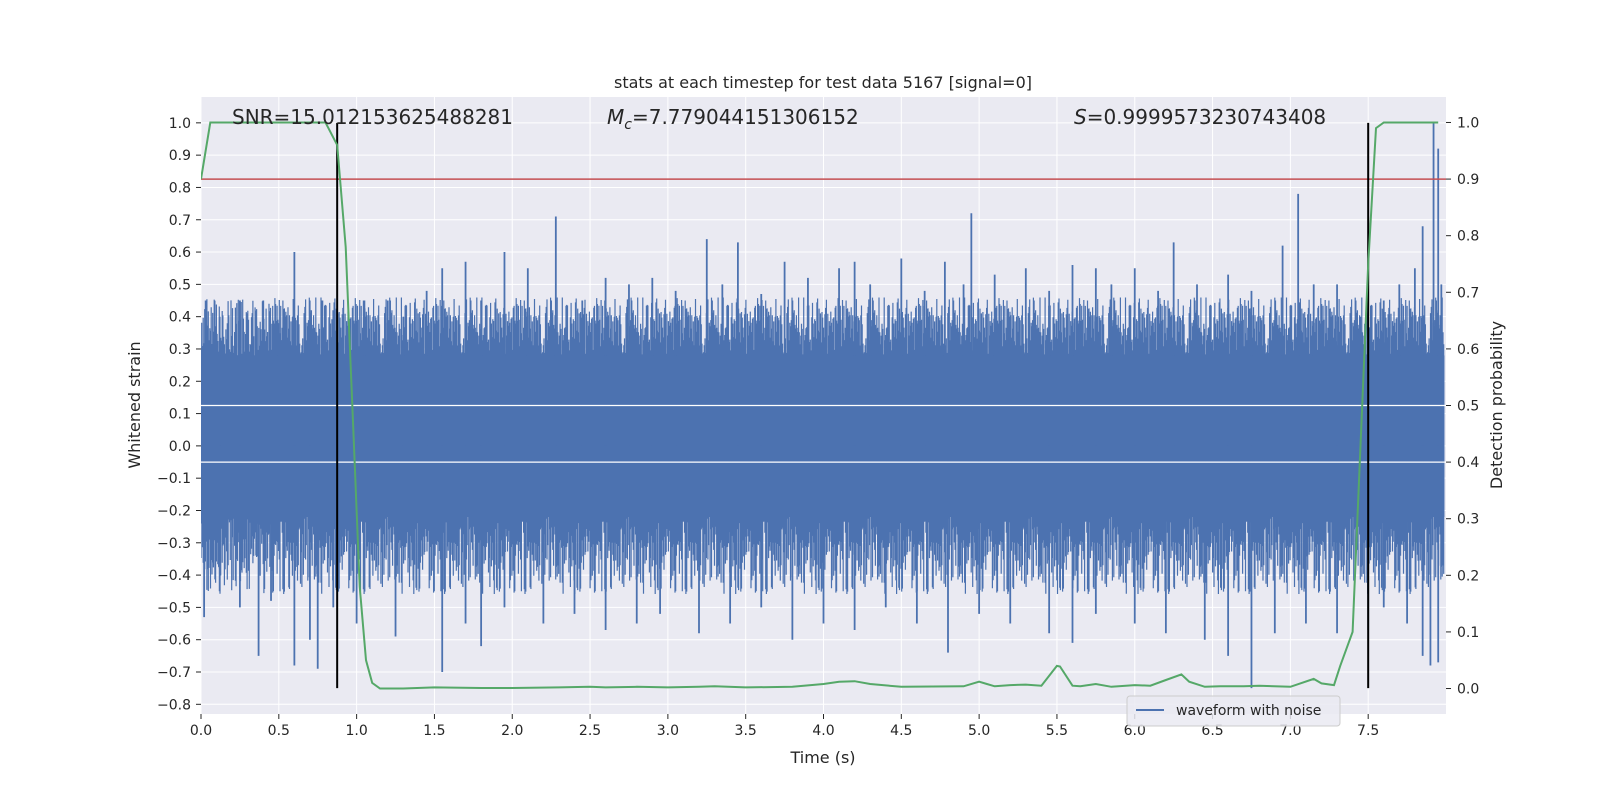 This screenshot has height=800, width=1600. What do you see at coordinates (1212, 731) in the screenshot?
I see `x-tick-label: 6.5` at bounding box center [1212, 731].